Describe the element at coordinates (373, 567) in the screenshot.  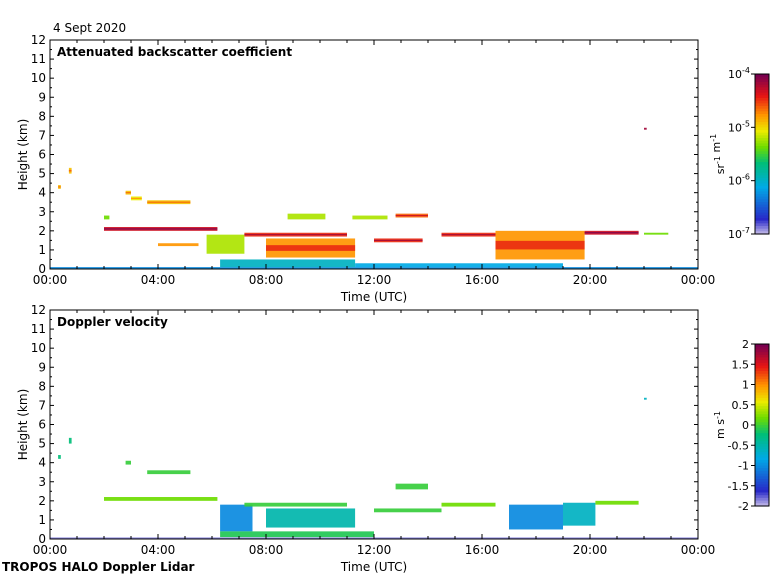
I see `x-axis-title: Time (UTC)` at that location.